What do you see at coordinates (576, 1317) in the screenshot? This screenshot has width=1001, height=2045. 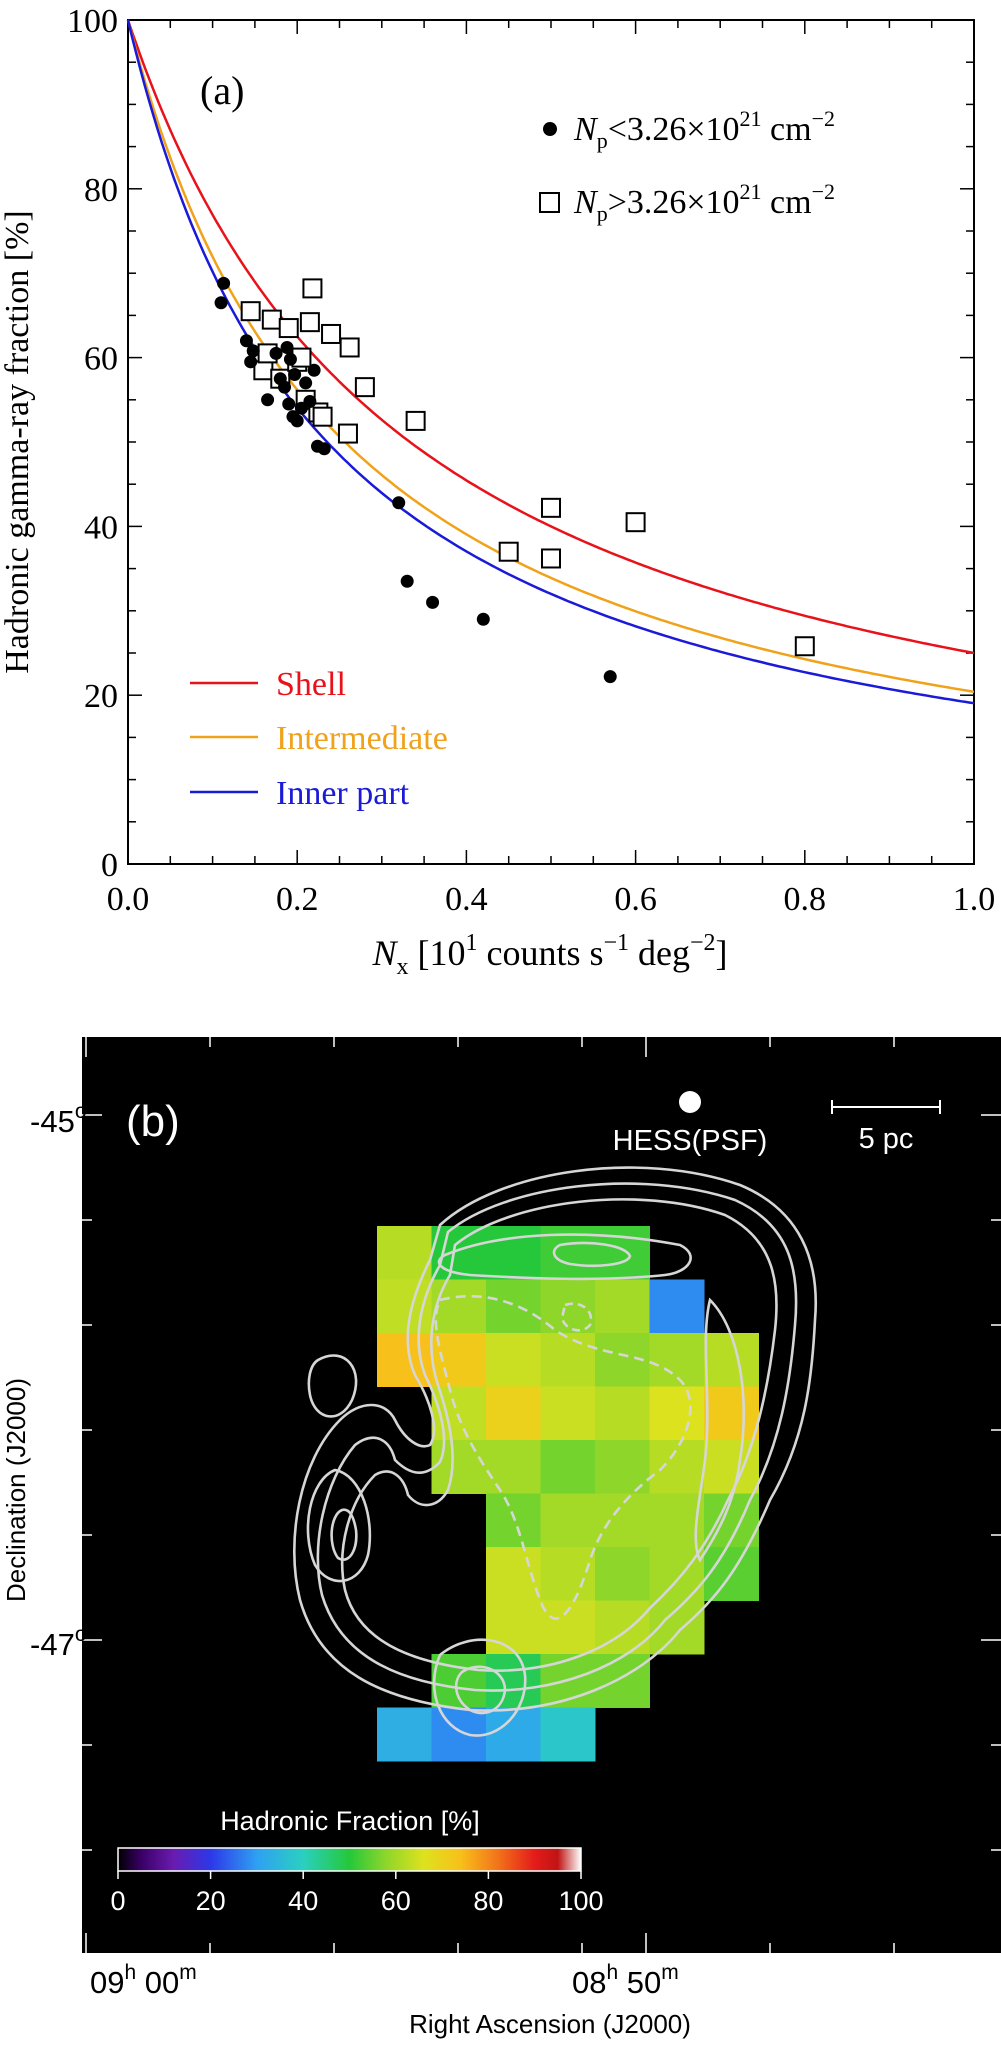 I see `contour-dashed-small` at bounding box center [576, 1317].